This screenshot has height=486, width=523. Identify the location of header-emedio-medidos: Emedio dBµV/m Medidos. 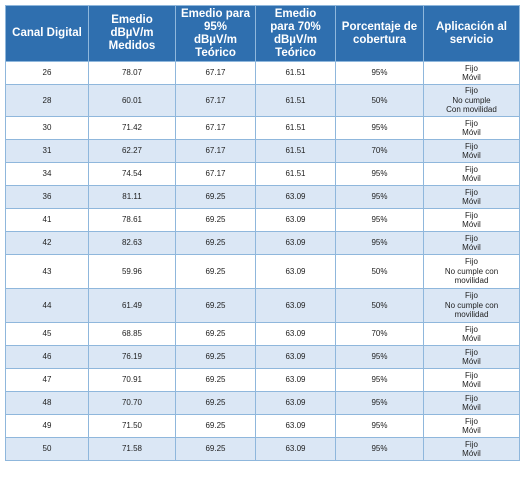
(132, 33).